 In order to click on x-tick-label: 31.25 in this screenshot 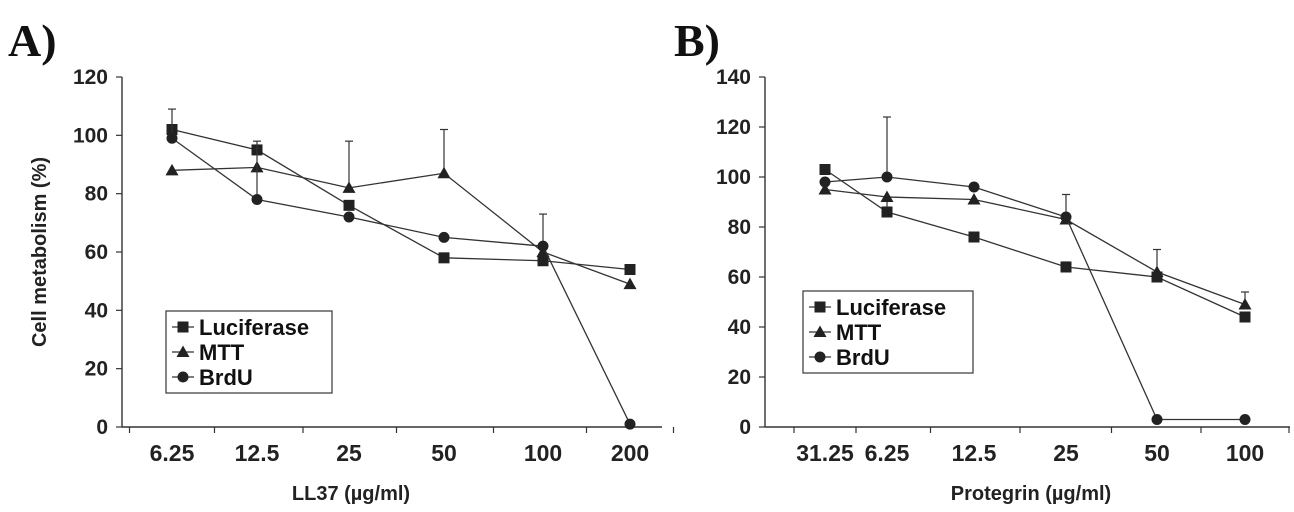, I will do `click(825, 453)`.